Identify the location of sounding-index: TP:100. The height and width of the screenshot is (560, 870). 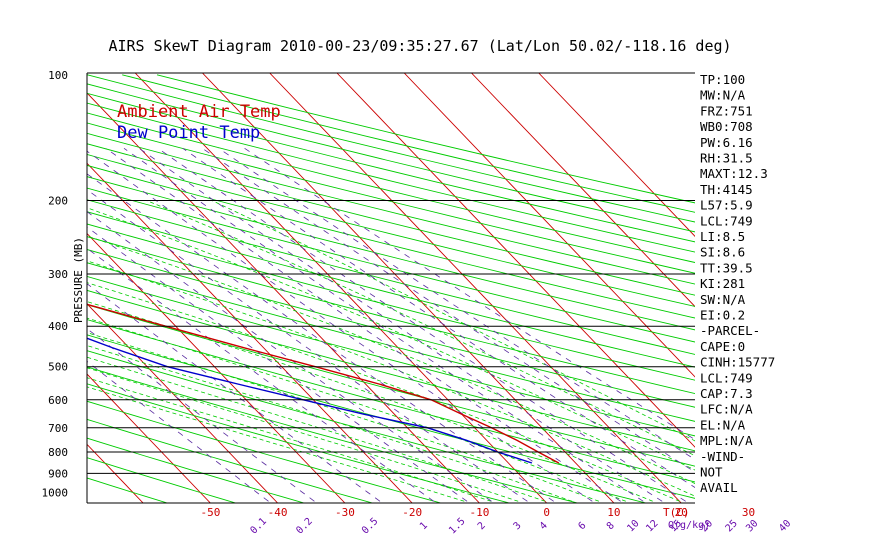
(722, 79).